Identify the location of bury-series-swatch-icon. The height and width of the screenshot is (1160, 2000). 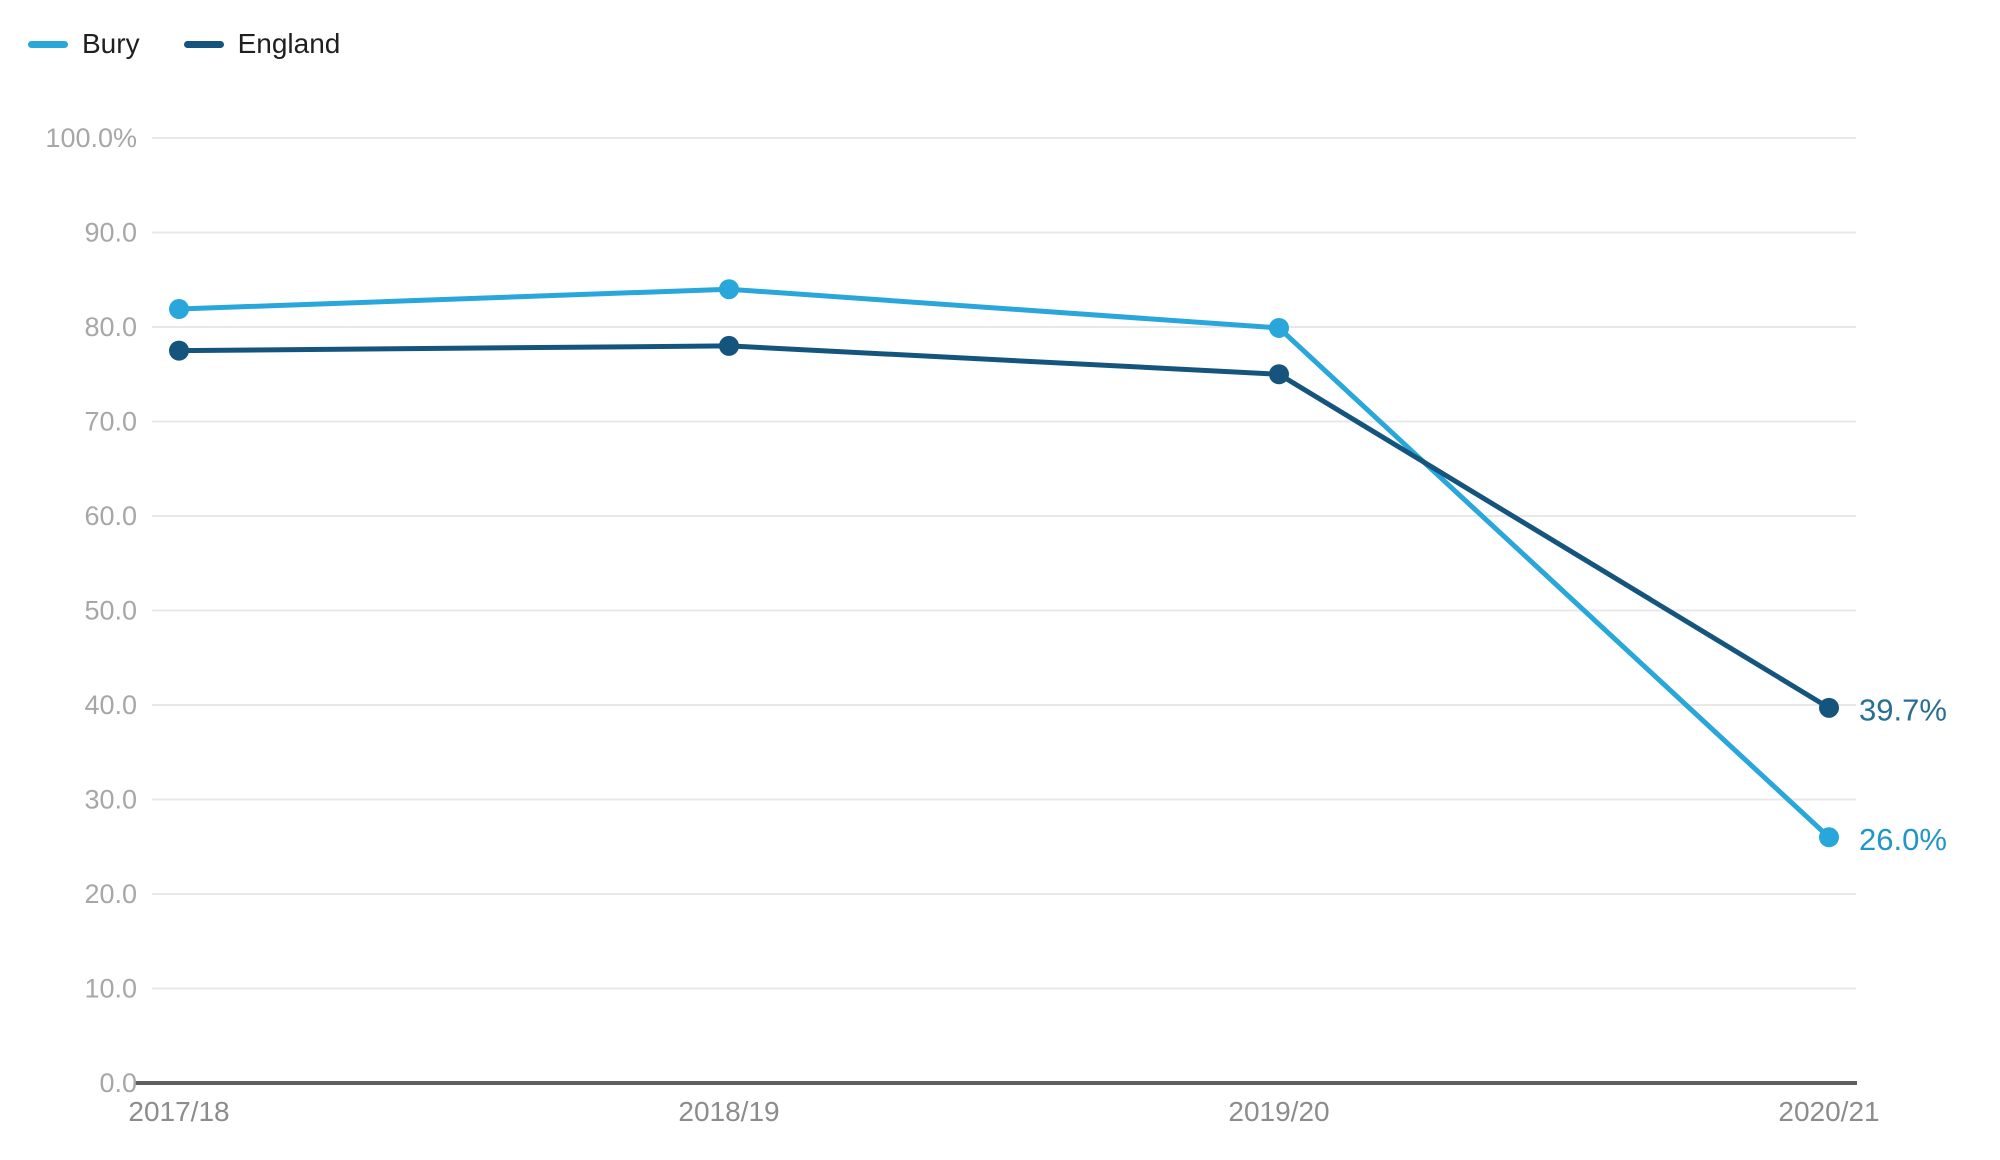
(48, 44).